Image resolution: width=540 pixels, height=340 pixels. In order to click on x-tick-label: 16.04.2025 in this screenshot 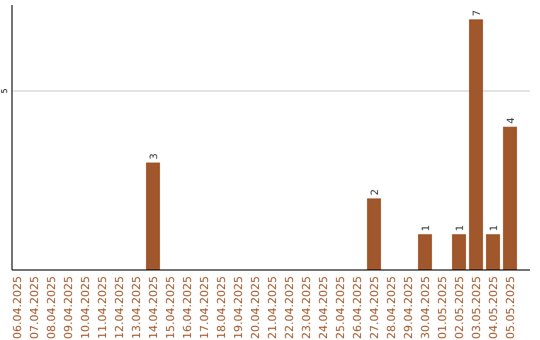, I will do `click(187, 307)`.